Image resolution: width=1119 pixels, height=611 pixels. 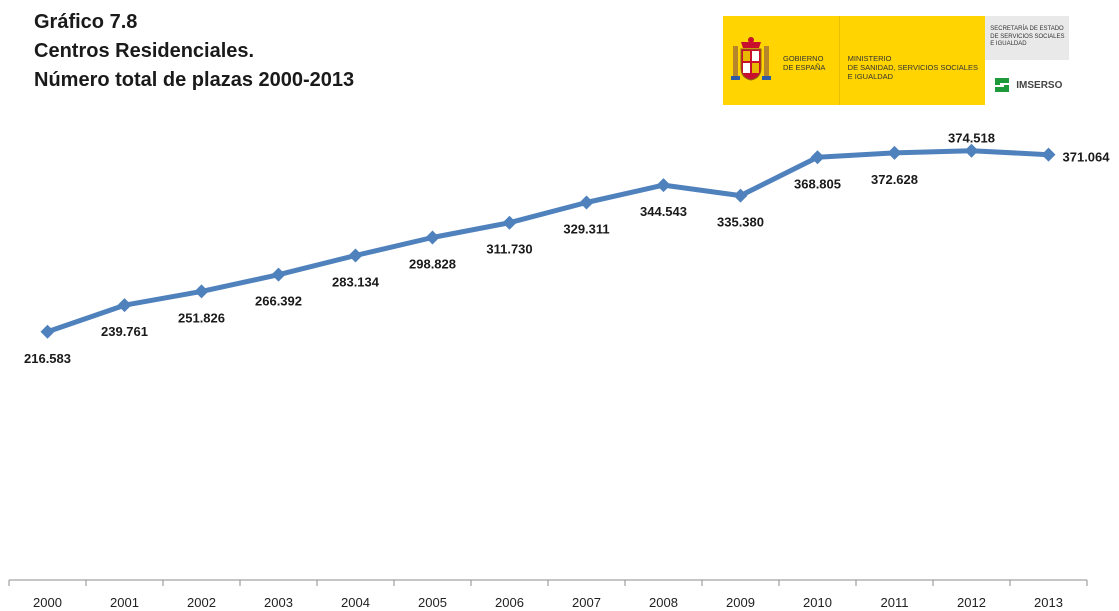 What do you see at coordinates (586, 229) in the screenshot?
I see `data-label: 329.311` at bounding box center [586, 229].